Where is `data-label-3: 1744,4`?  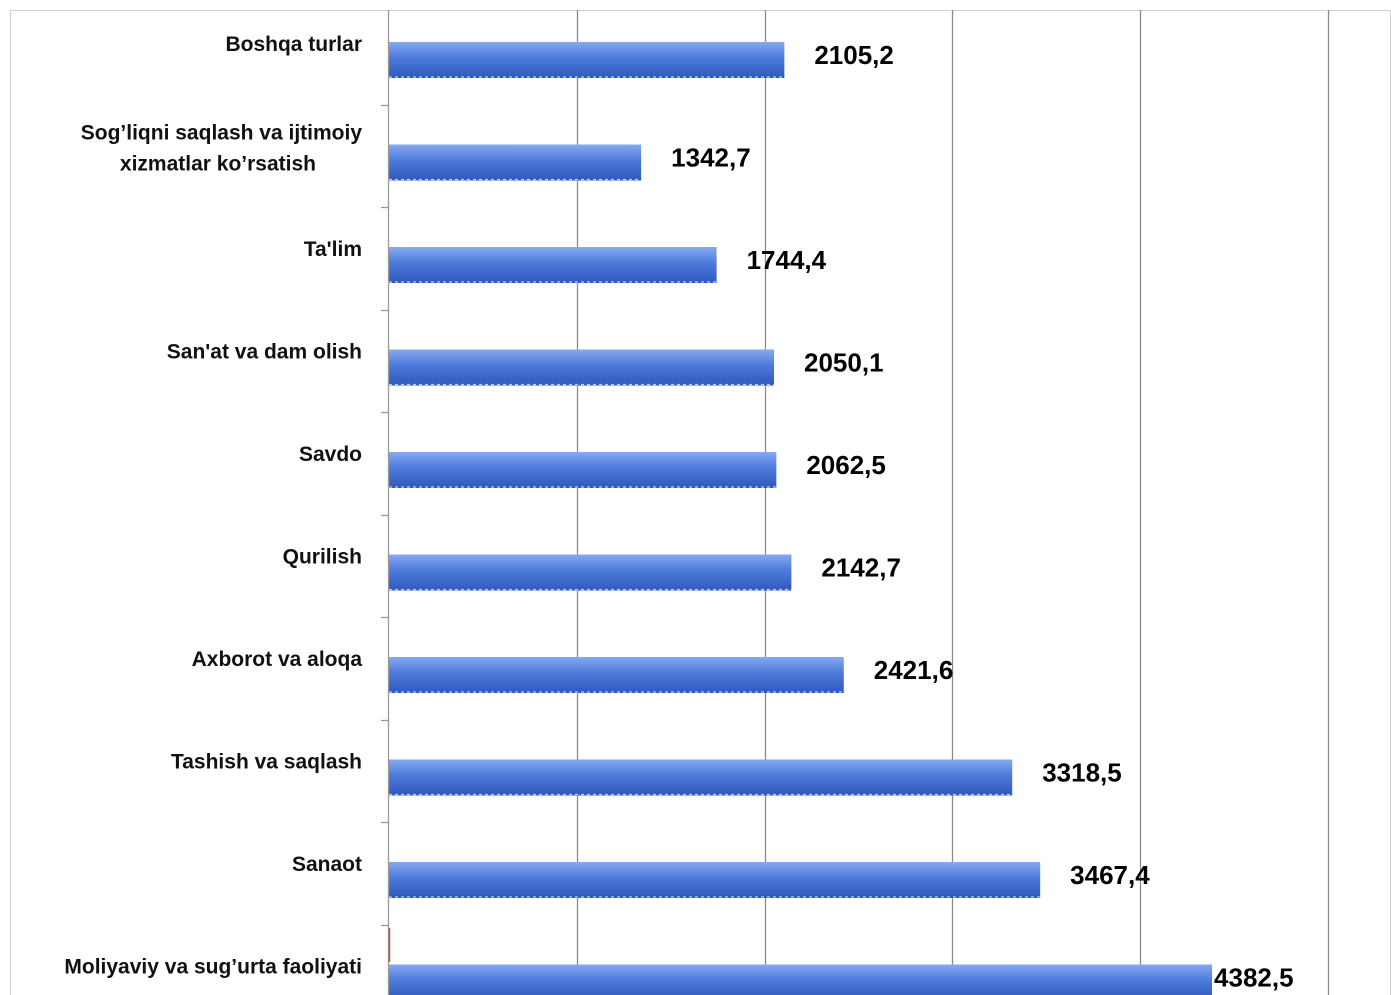 data-label-3: 1744,4 is located at coordinates (787, 260).